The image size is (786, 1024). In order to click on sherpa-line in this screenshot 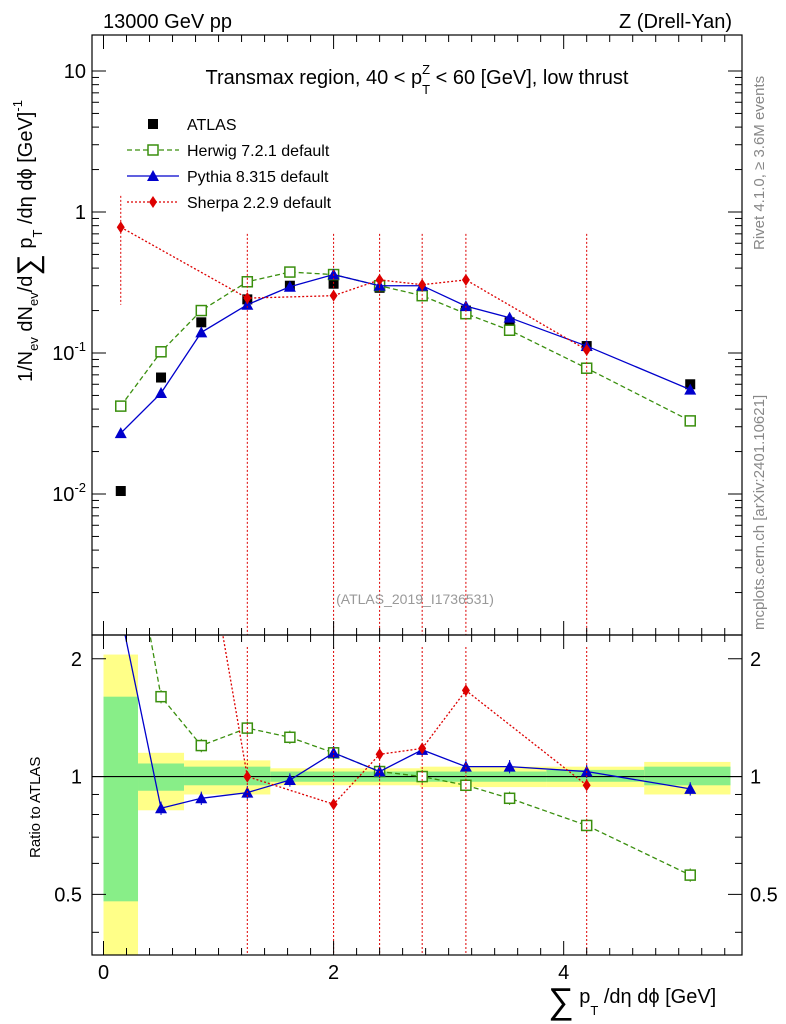, I will do `click(354, 288)`.